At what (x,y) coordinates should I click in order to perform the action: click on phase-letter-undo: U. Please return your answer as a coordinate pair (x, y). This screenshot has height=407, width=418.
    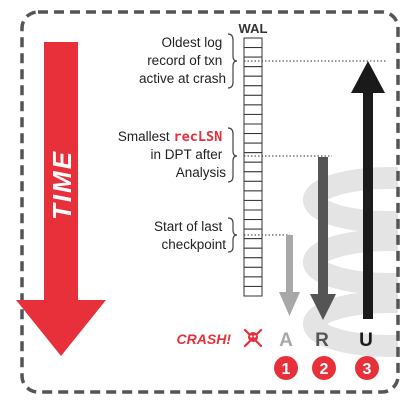
    Looking at the image, I should click on (366, 340).